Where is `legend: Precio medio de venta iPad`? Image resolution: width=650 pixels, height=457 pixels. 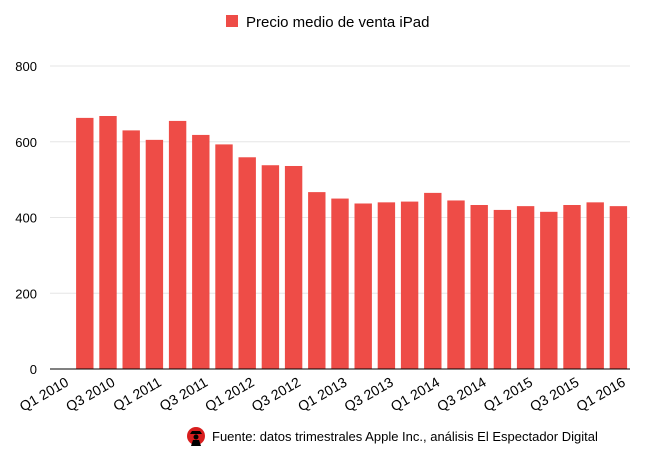 legend: Precio medio de venta iPad is located at coordinates (327, 22).